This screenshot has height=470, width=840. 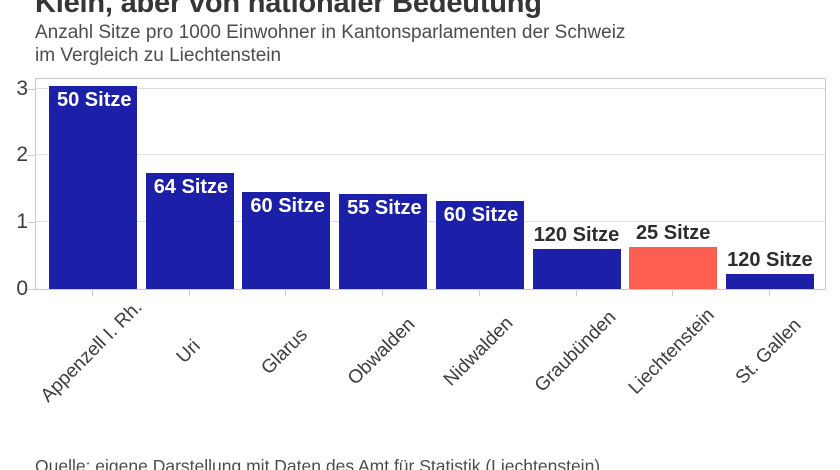 What do you see at coordinates (576, 234) in the screenshot?
I see `bar-value-label-graub-nden: 120 Sitze` at bounding box center [576, 234].